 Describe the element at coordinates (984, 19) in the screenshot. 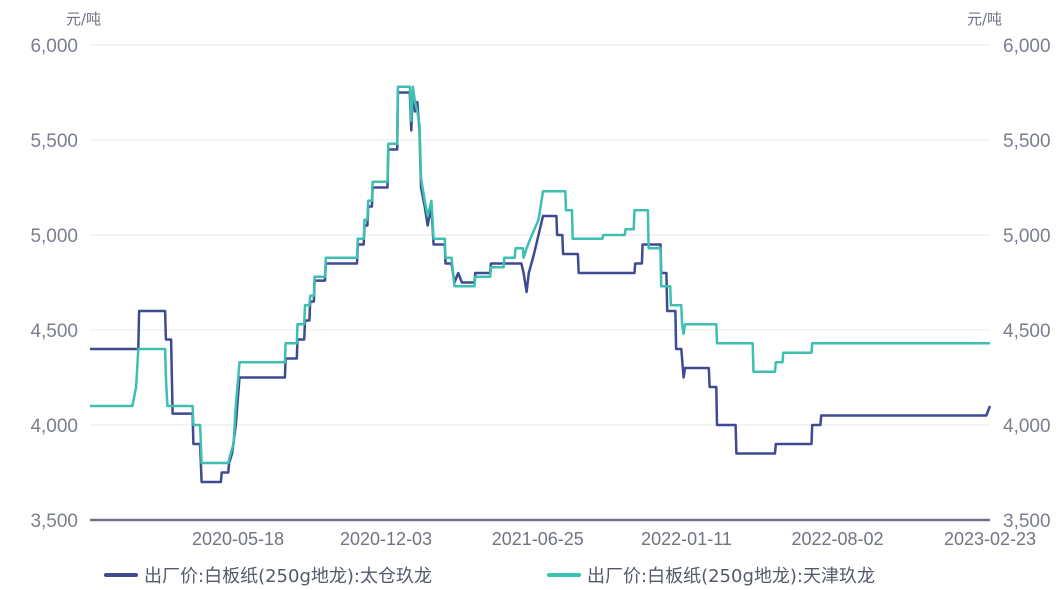

I see `y-unit-right: 元/吨` at that location.